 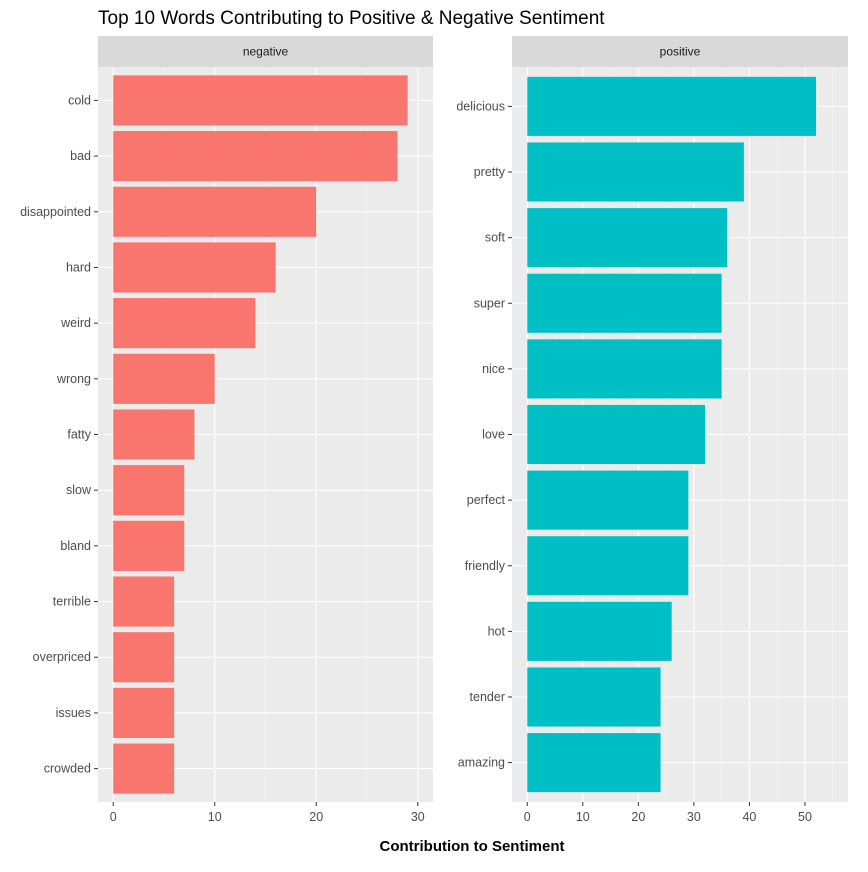 What do you see at coordinates (73, 379) in the screenshot?
I see `y-tick-label: wrong` at bounding box center [73, 379].